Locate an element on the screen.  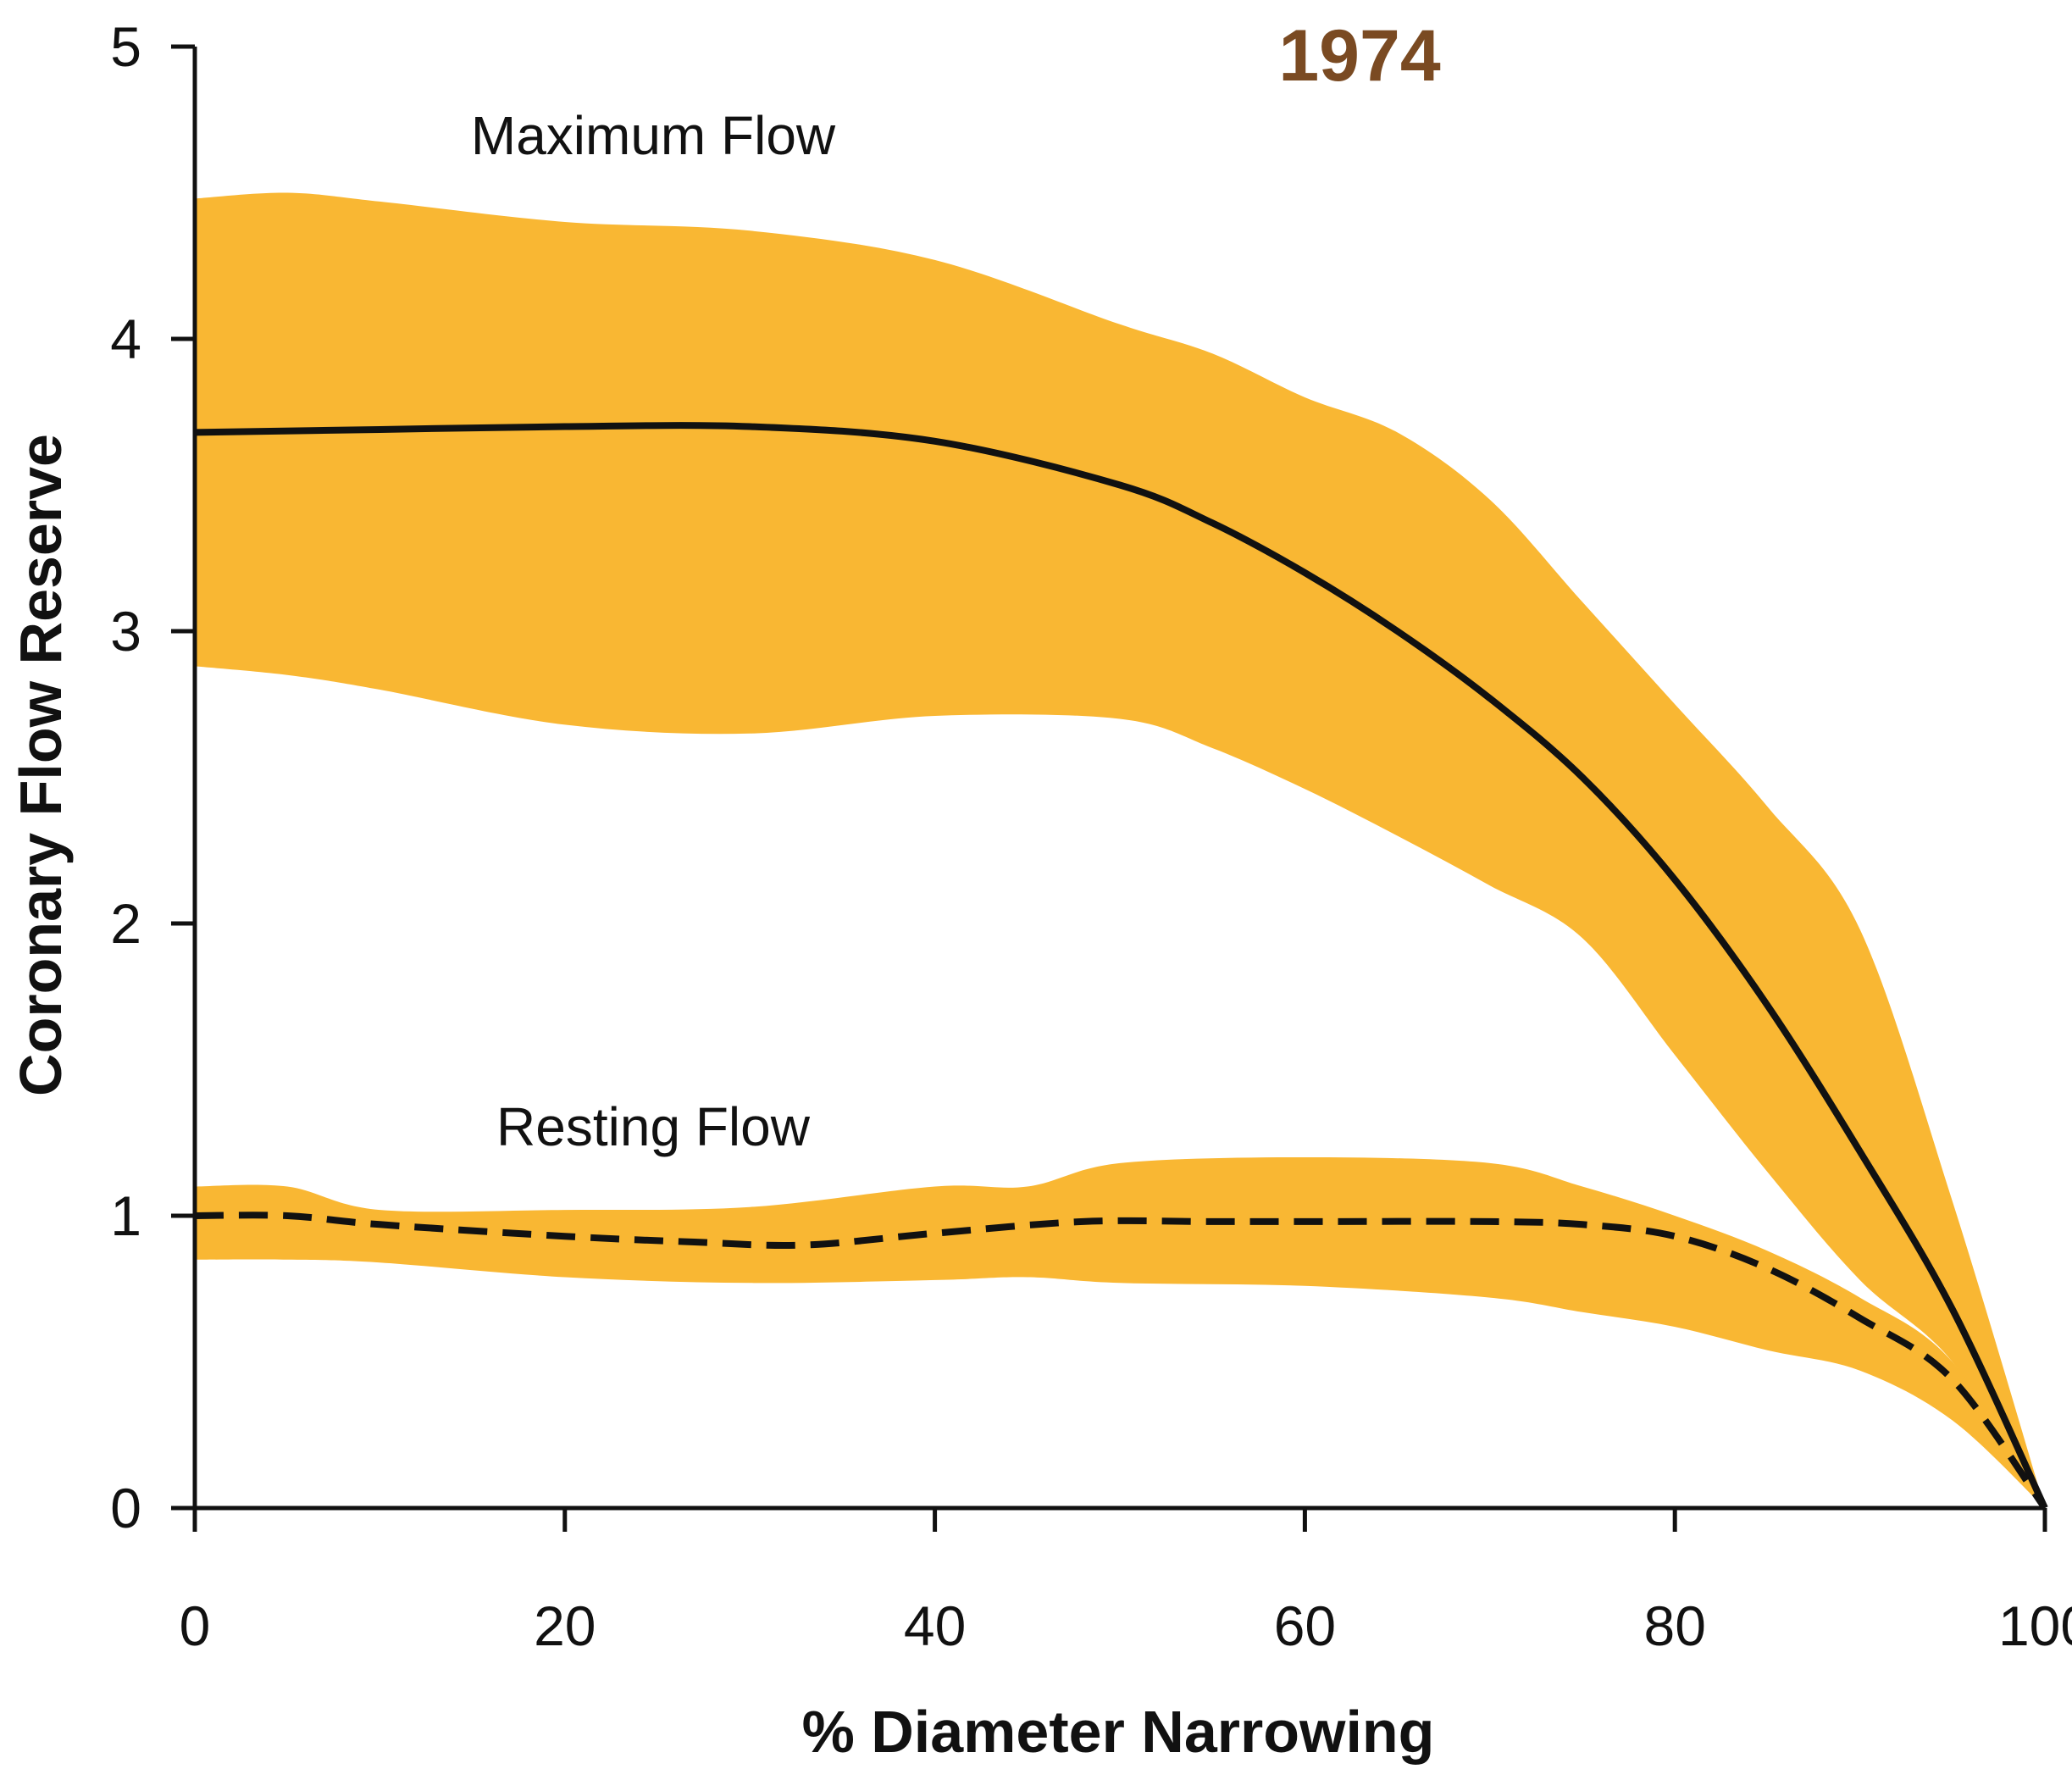
y-tick-label-1: 1 is located at coordinates (125, 1215).